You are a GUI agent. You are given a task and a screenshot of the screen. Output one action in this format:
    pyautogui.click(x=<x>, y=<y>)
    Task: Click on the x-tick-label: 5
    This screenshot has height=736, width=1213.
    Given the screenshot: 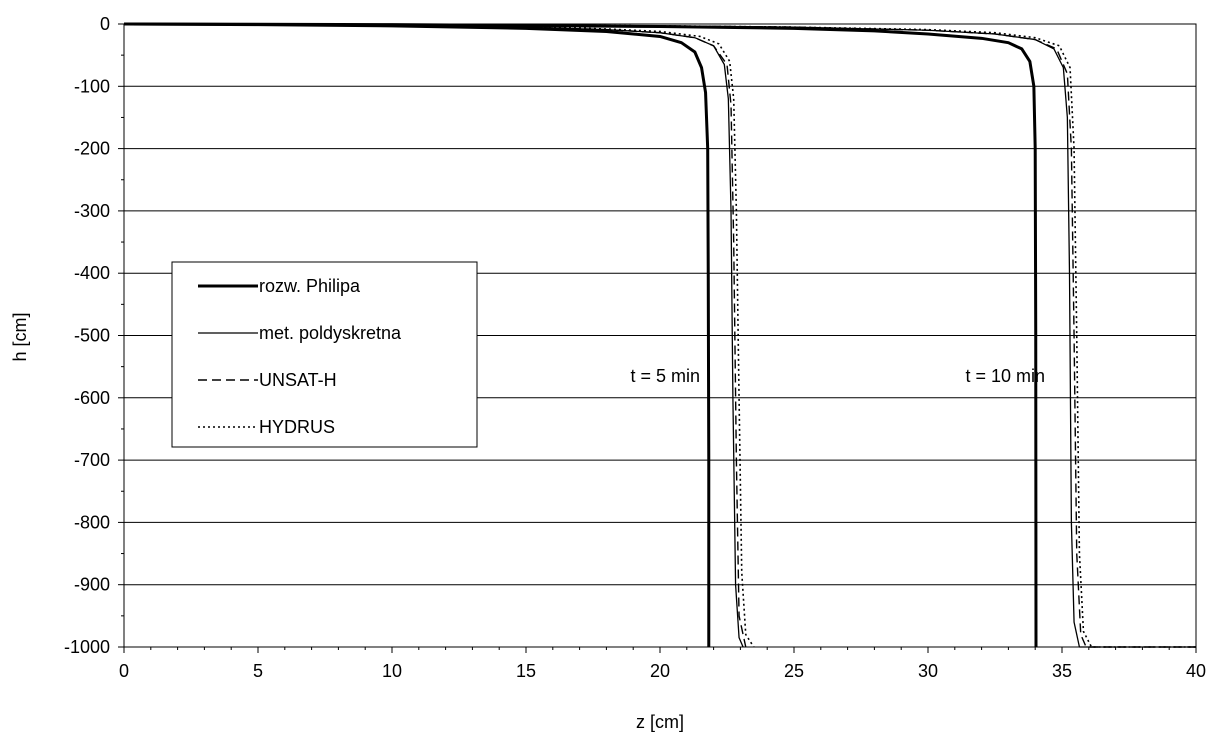 What is the action you would take?
    pyautogui.click(x=258, y=671)
    